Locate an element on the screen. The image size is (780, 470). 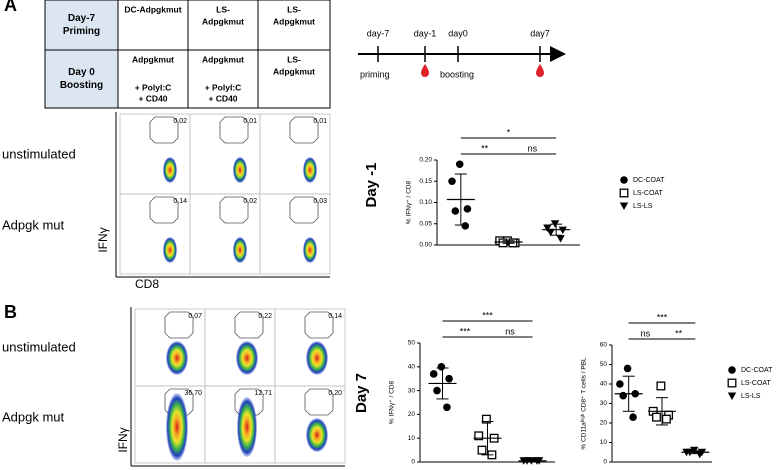
y-tick-label: 0.15 is located at coordinates (425, 181).